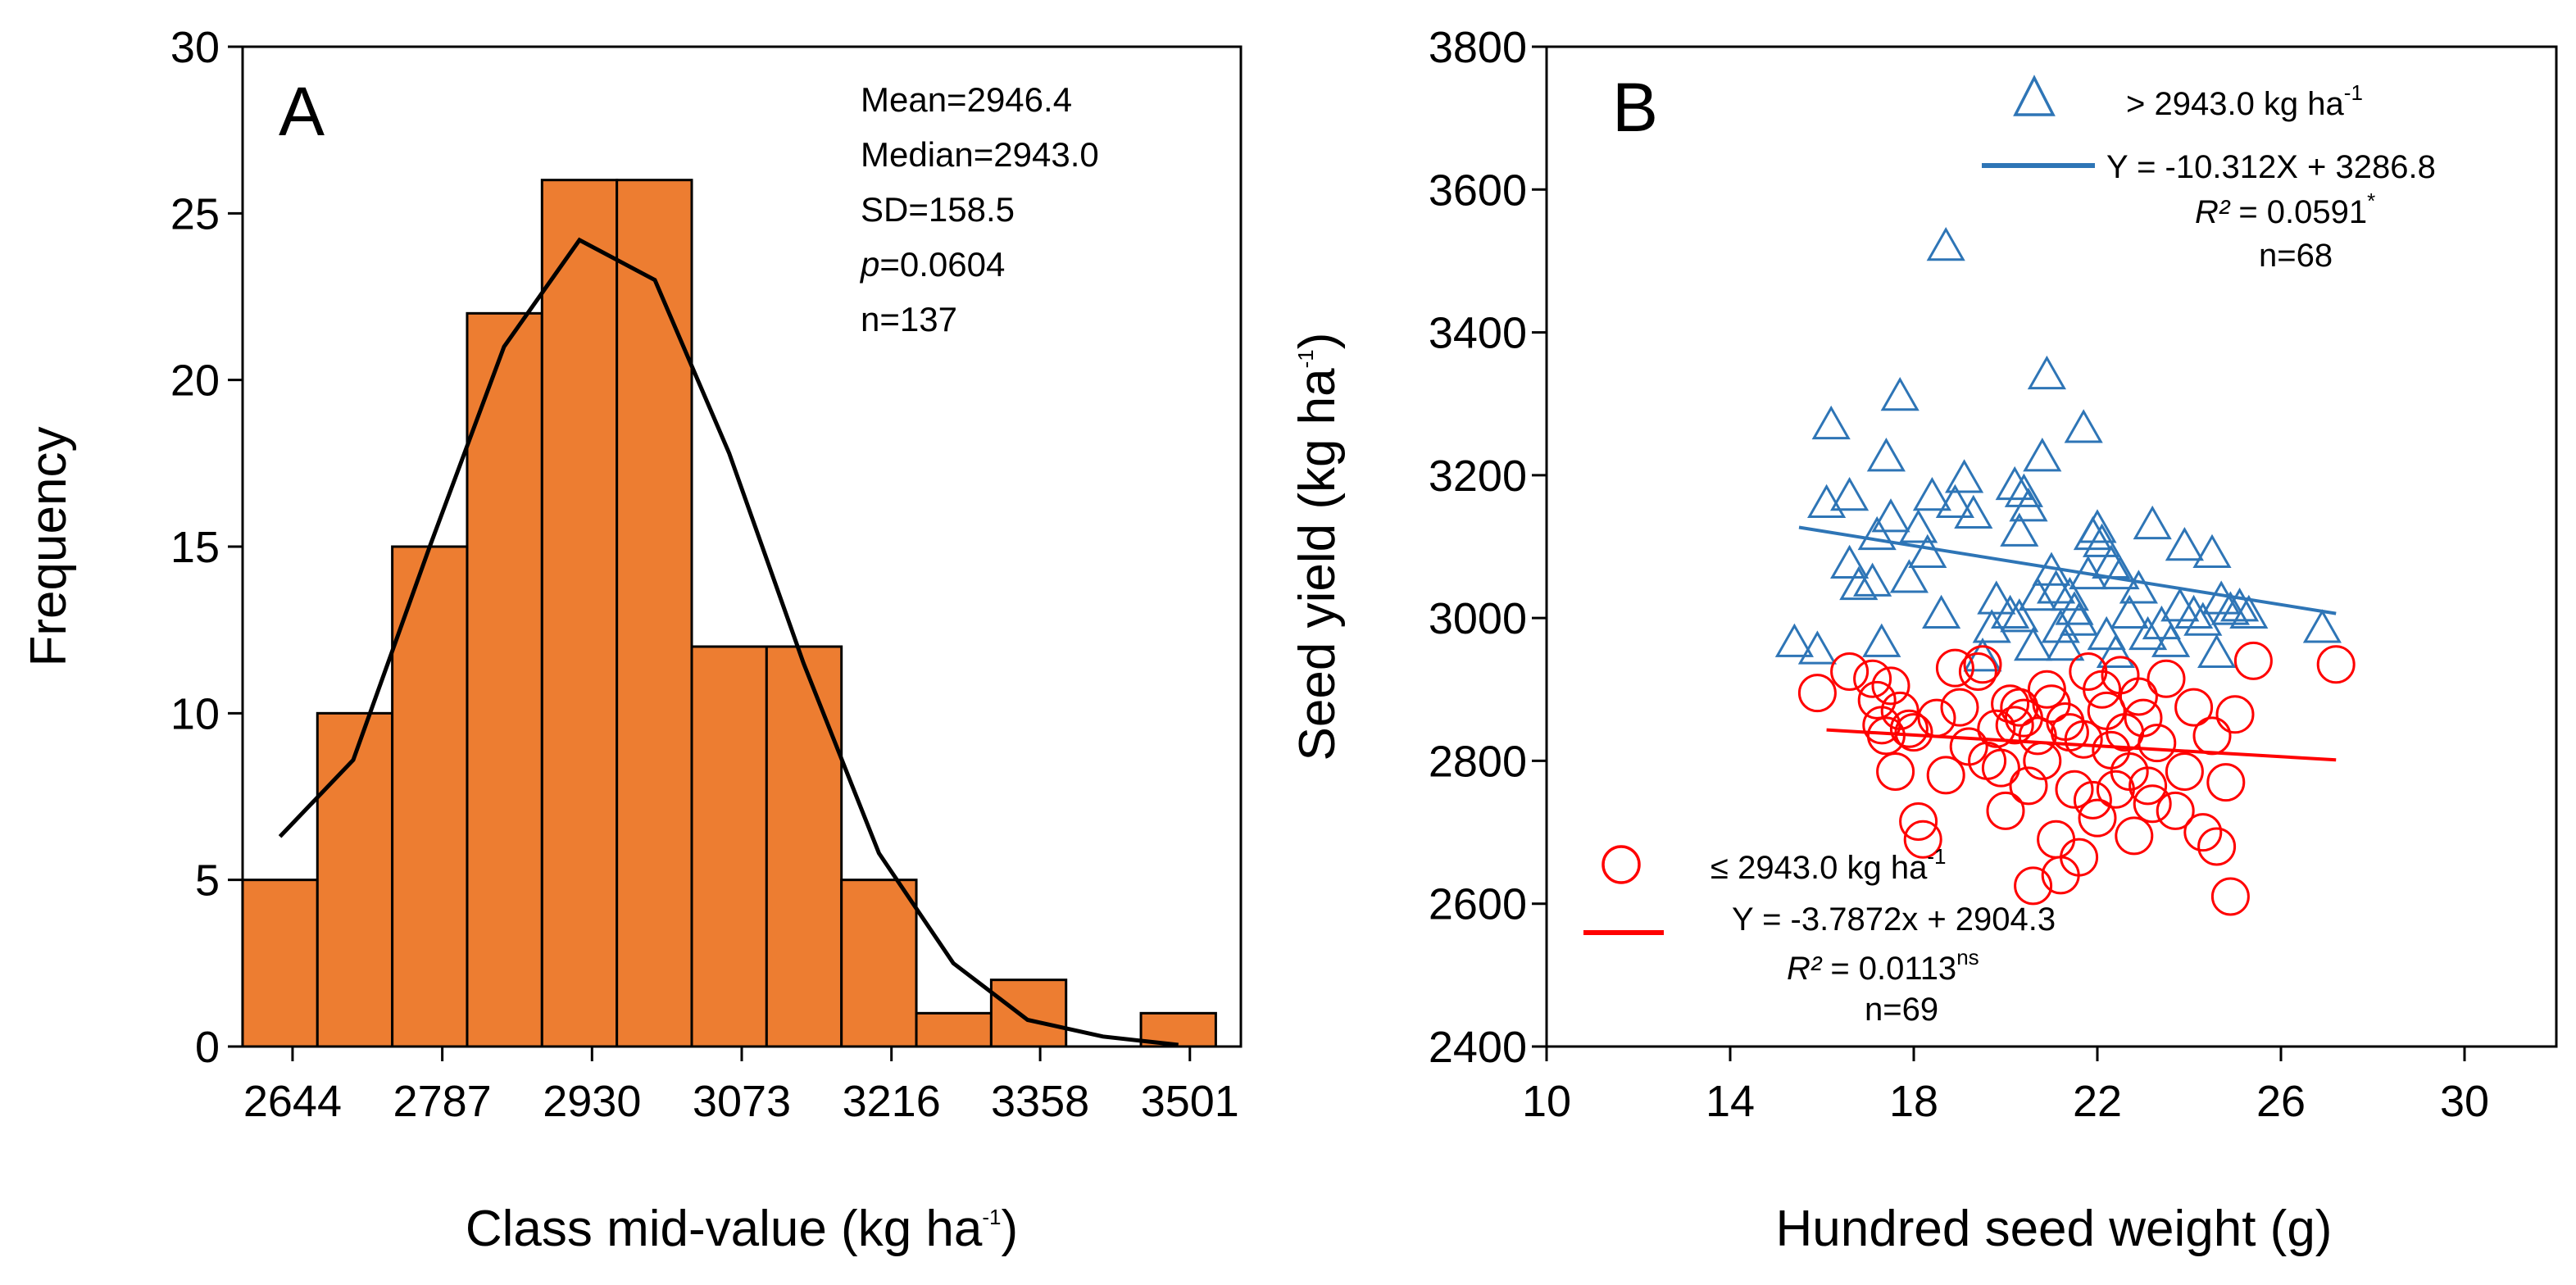 The height and width of the screenshot is (1285, 2576). Describe the element at coordinates (942, 264) in the screenshot. I see `stat-p-value: =0.0604` at that location.